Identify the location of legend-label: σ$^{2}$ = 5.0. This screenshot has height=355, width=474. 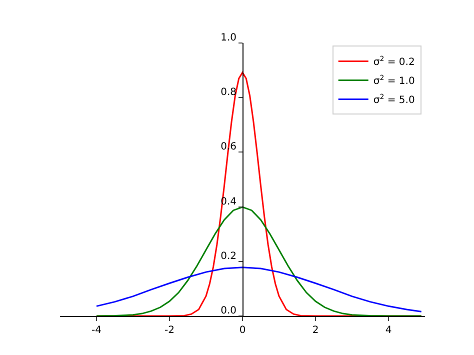
(394, 99).